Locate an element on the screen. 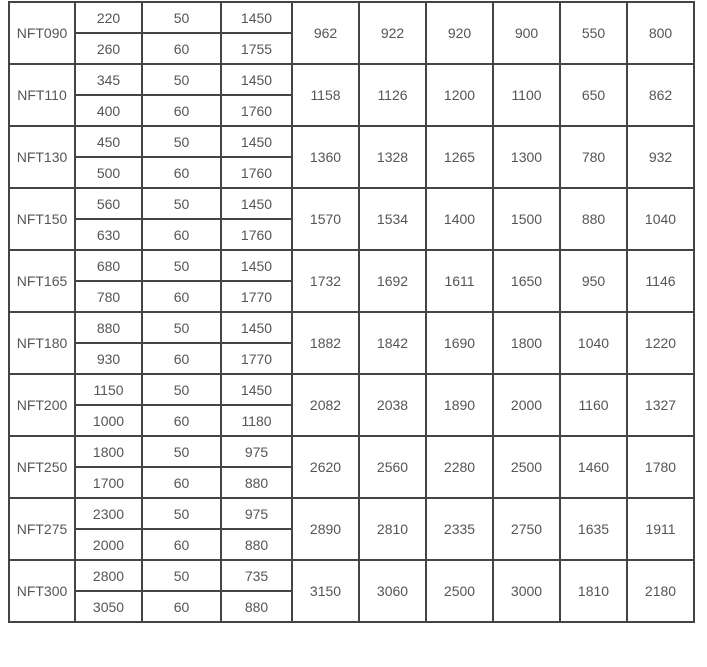 The width and height of the screenshot is (707, 667). value-cell-1: 2620 is located at coordinates (325, 467).